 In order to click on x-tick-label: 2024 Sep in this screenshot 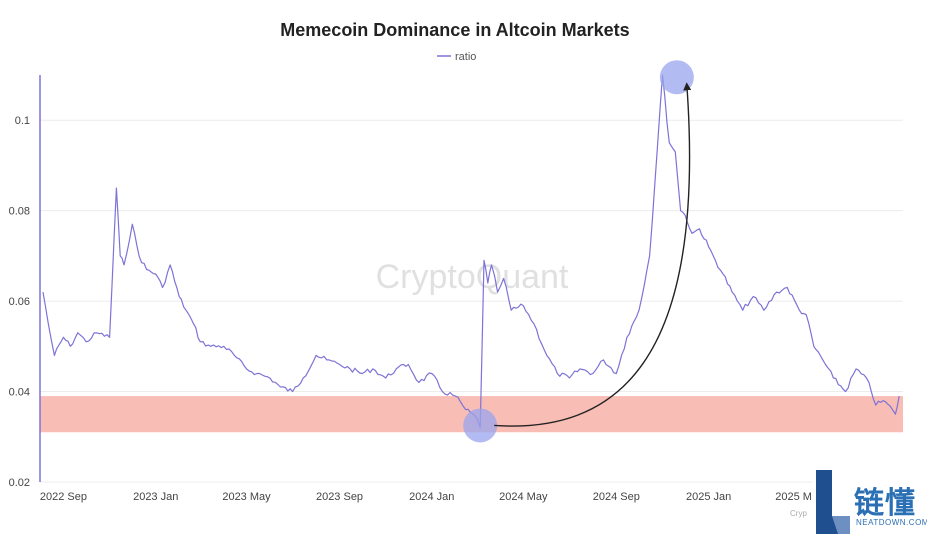, I will do `click(616, 497)`.